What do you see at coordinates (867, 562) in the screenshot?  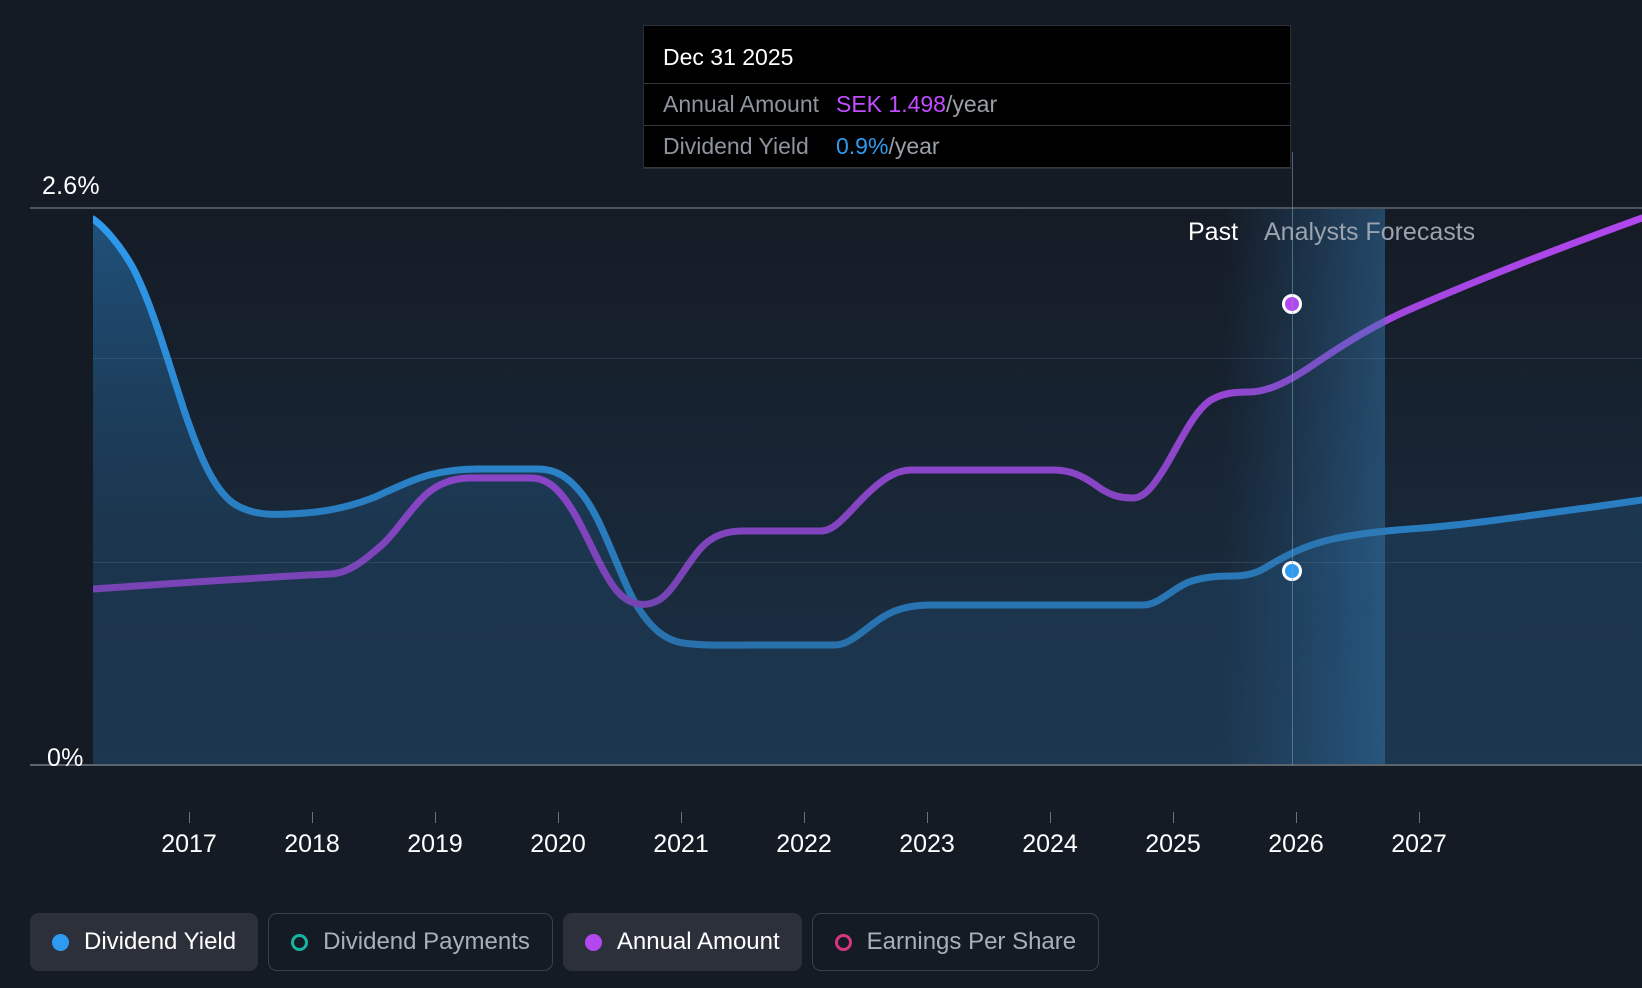 I see `gridline-mid` at bounding box center [867, 562].